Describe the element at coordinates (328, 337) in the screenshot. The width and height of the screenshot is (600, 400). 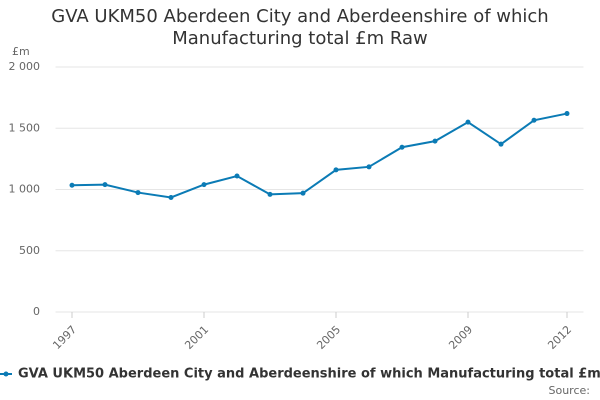
I see `x-tick-label: 2005` at that location.